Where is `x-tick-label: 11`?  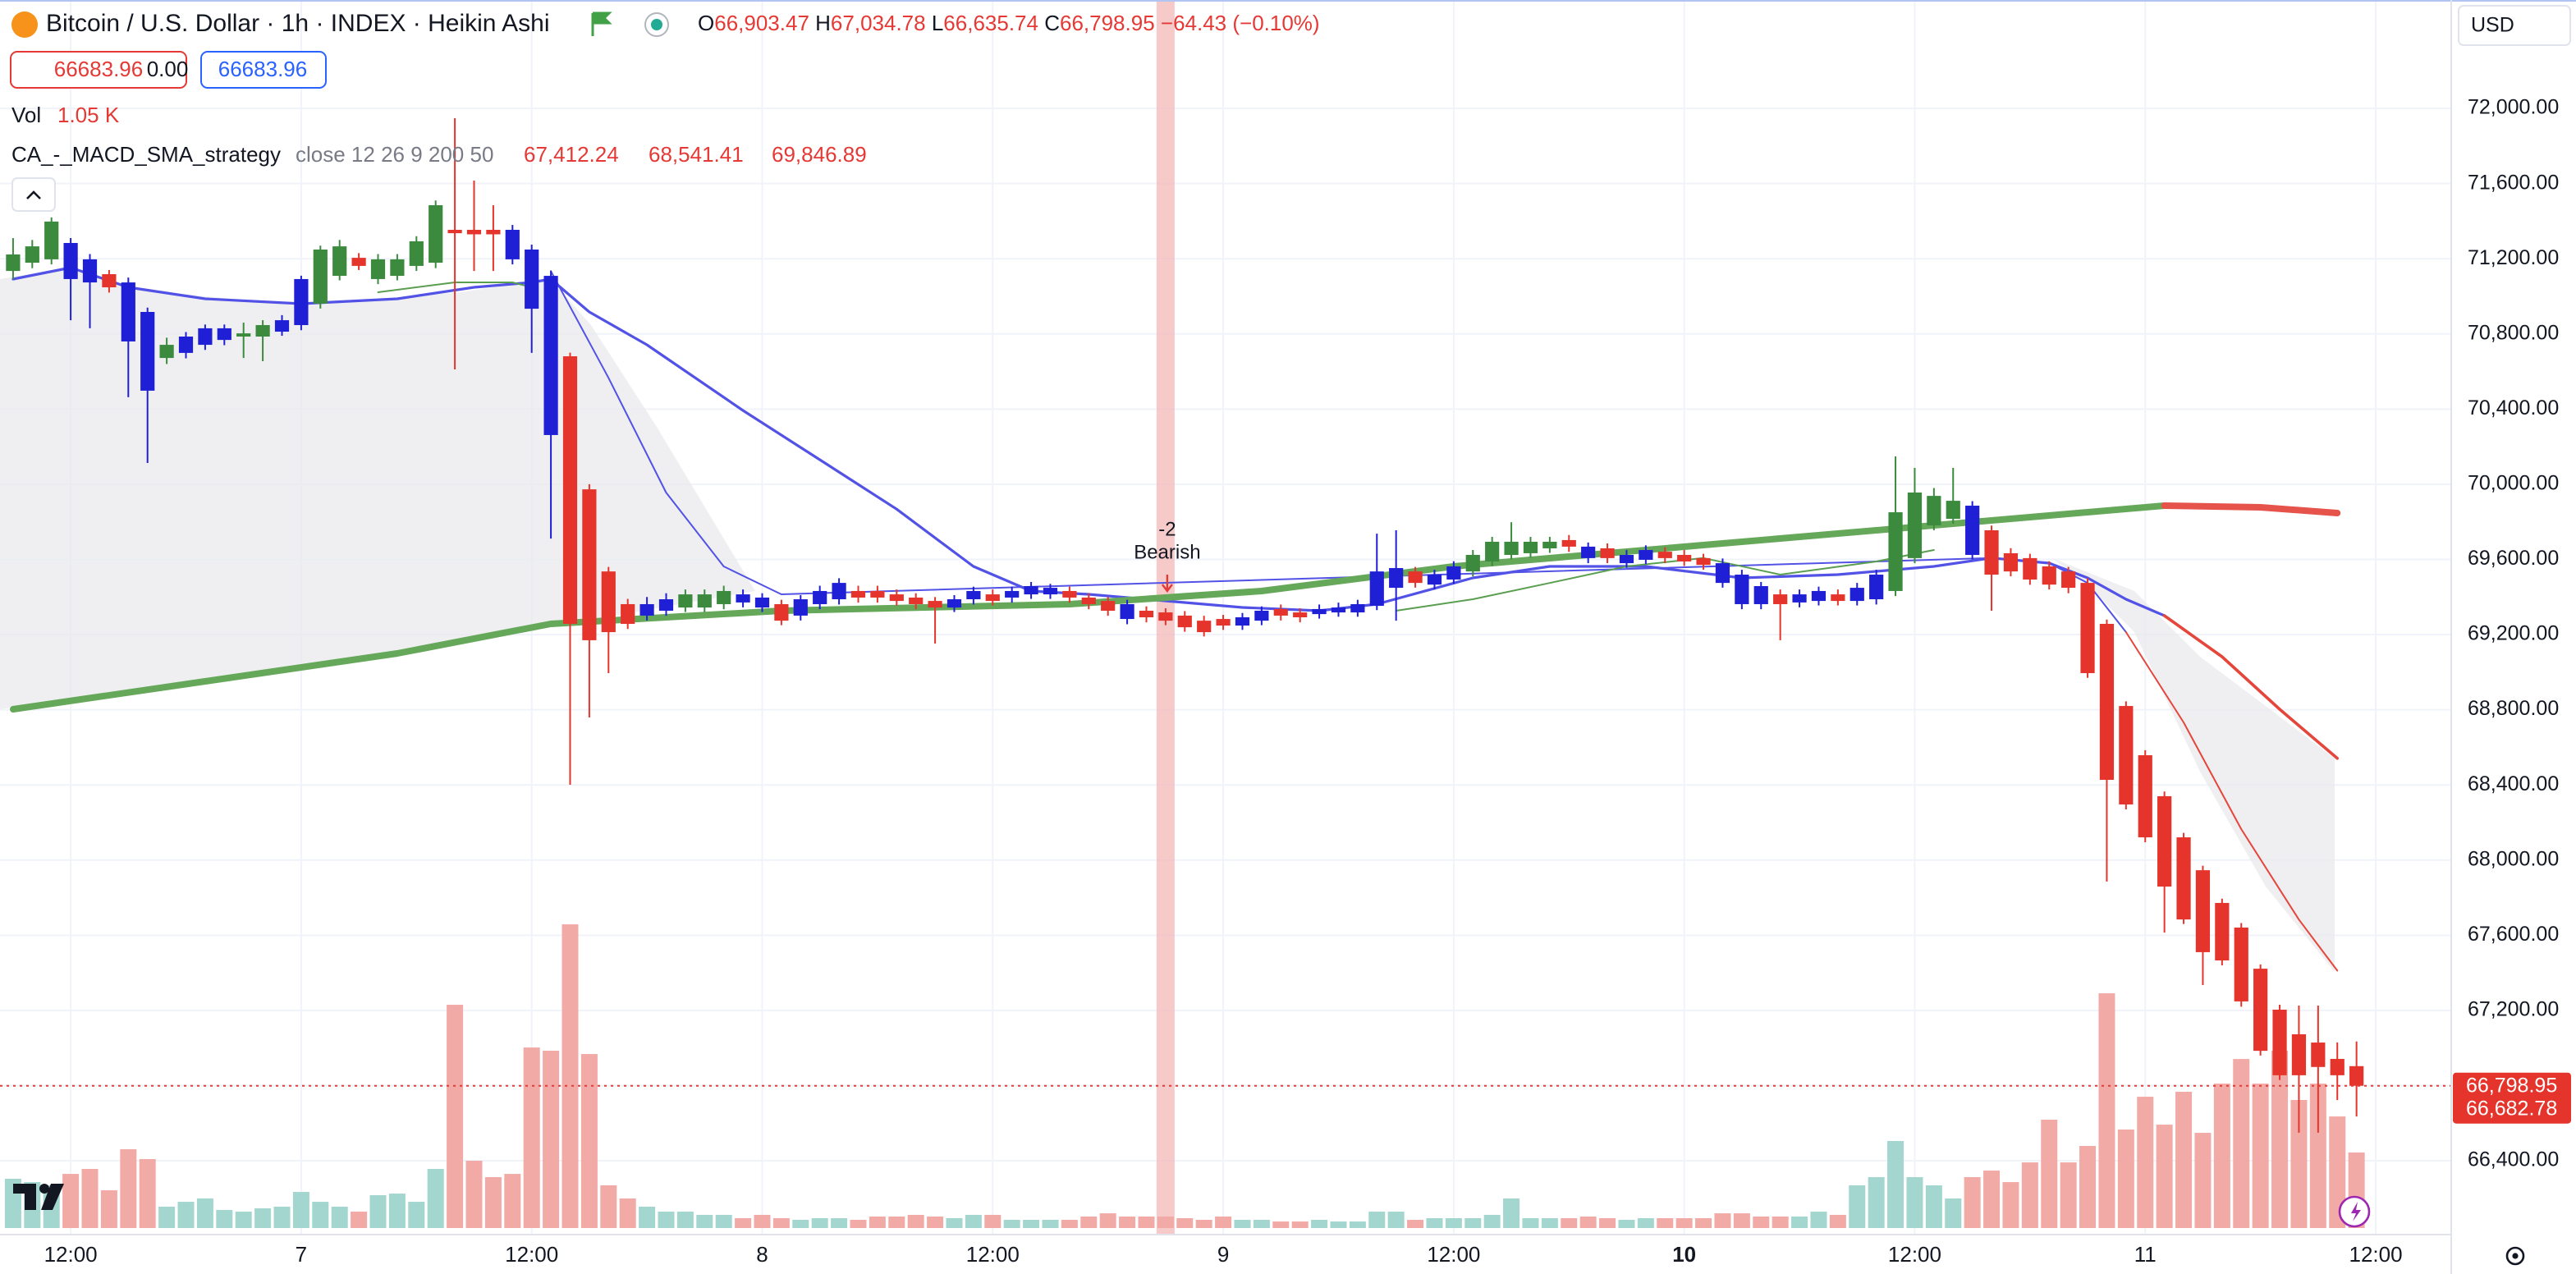
x-tick-label: 11 is located at coordinates (2145, 1254).